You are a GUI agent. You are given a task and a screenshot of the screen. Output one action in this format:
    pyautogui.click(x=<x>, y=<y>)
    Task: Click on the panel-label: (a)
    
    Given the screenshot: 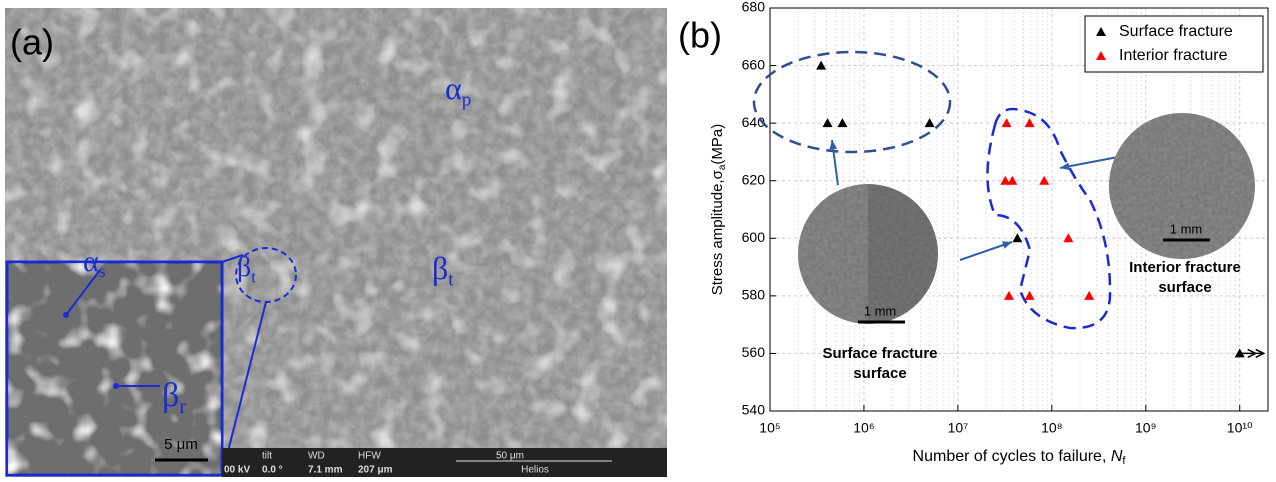 What is the action you would take?
    pyautogui.click(x=32, y=42)
    